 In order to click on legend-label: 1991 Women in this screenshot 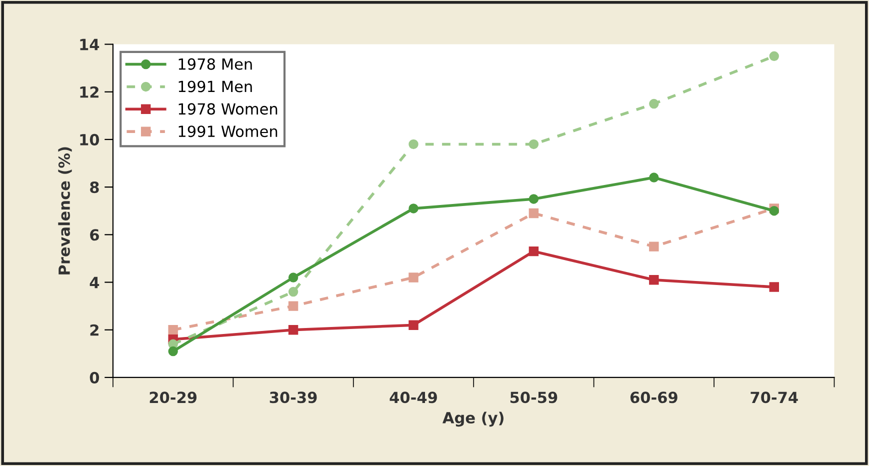, I will do `click(228, 132)`.